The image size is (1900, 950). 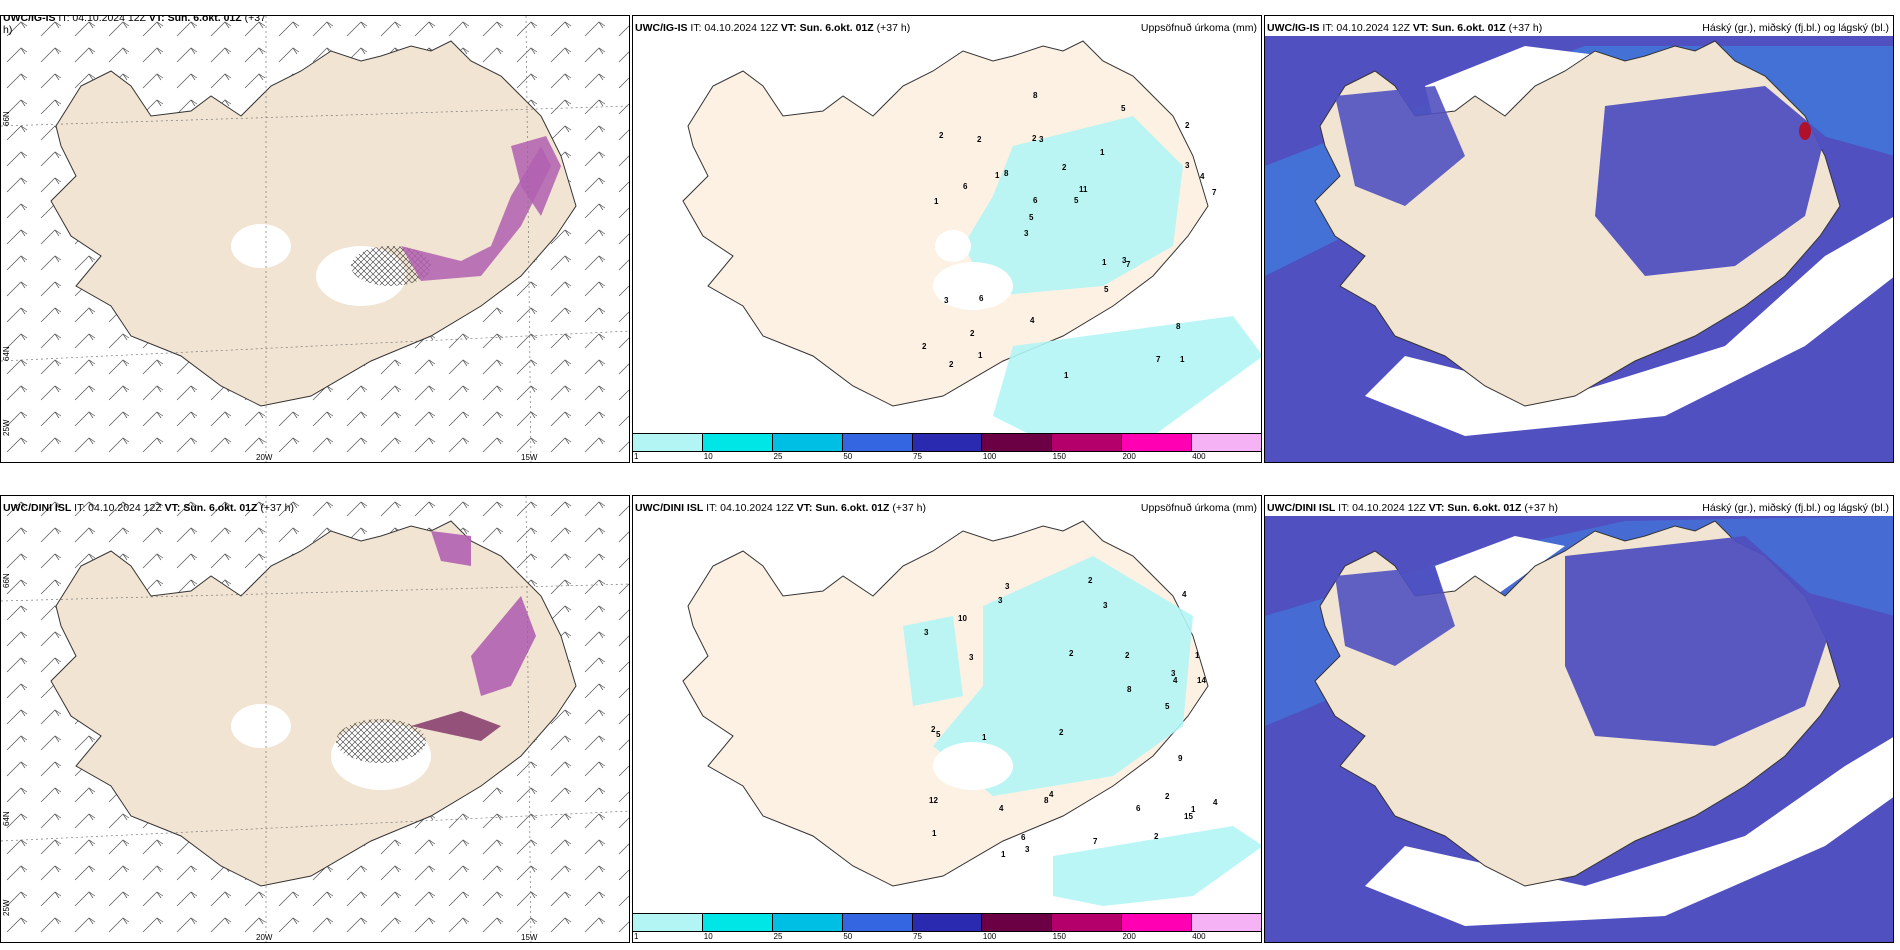 I want to click on lon-label: 25W, so click(x=6, y=427).